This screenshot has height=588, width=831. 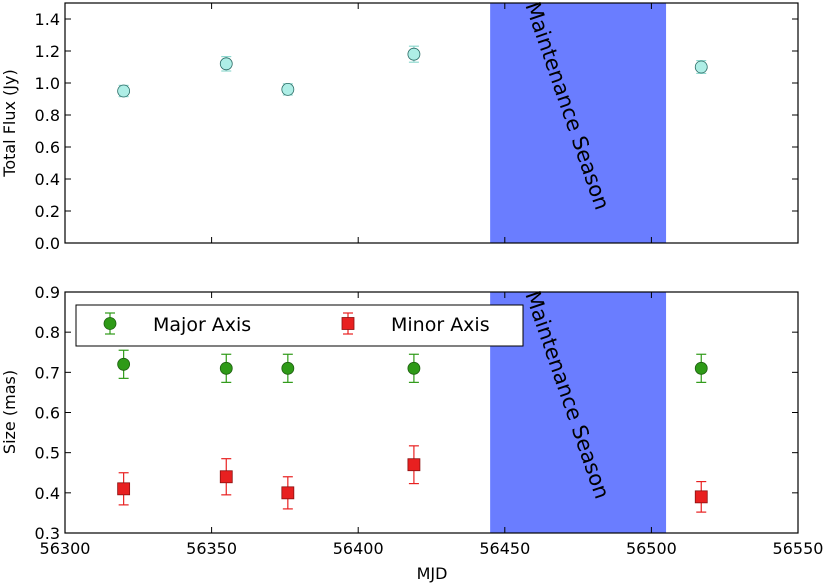 I want to click on size-y-tick-label: 0.8, so click(x=47, y=332).